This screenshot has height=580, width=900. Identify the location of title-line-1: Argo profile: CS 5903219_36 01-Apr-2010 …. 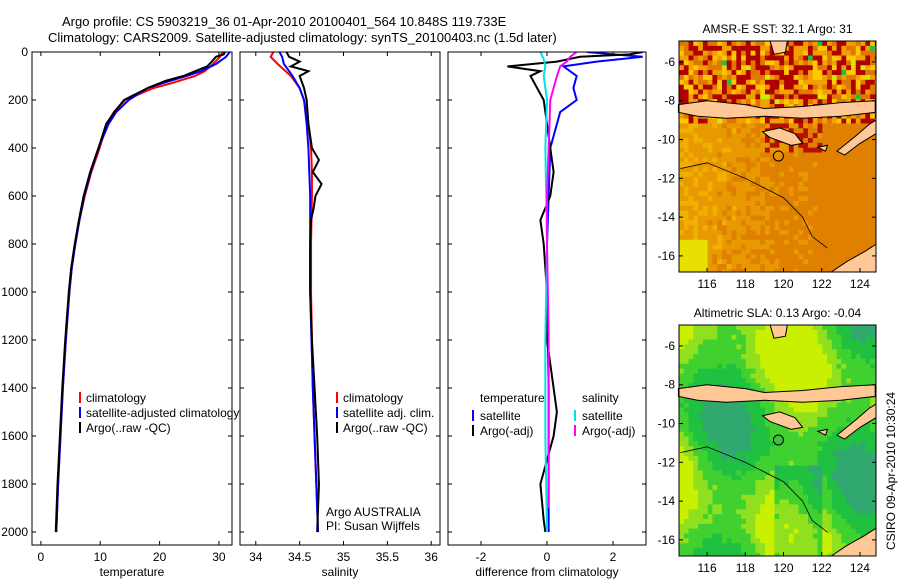
(284, 21).